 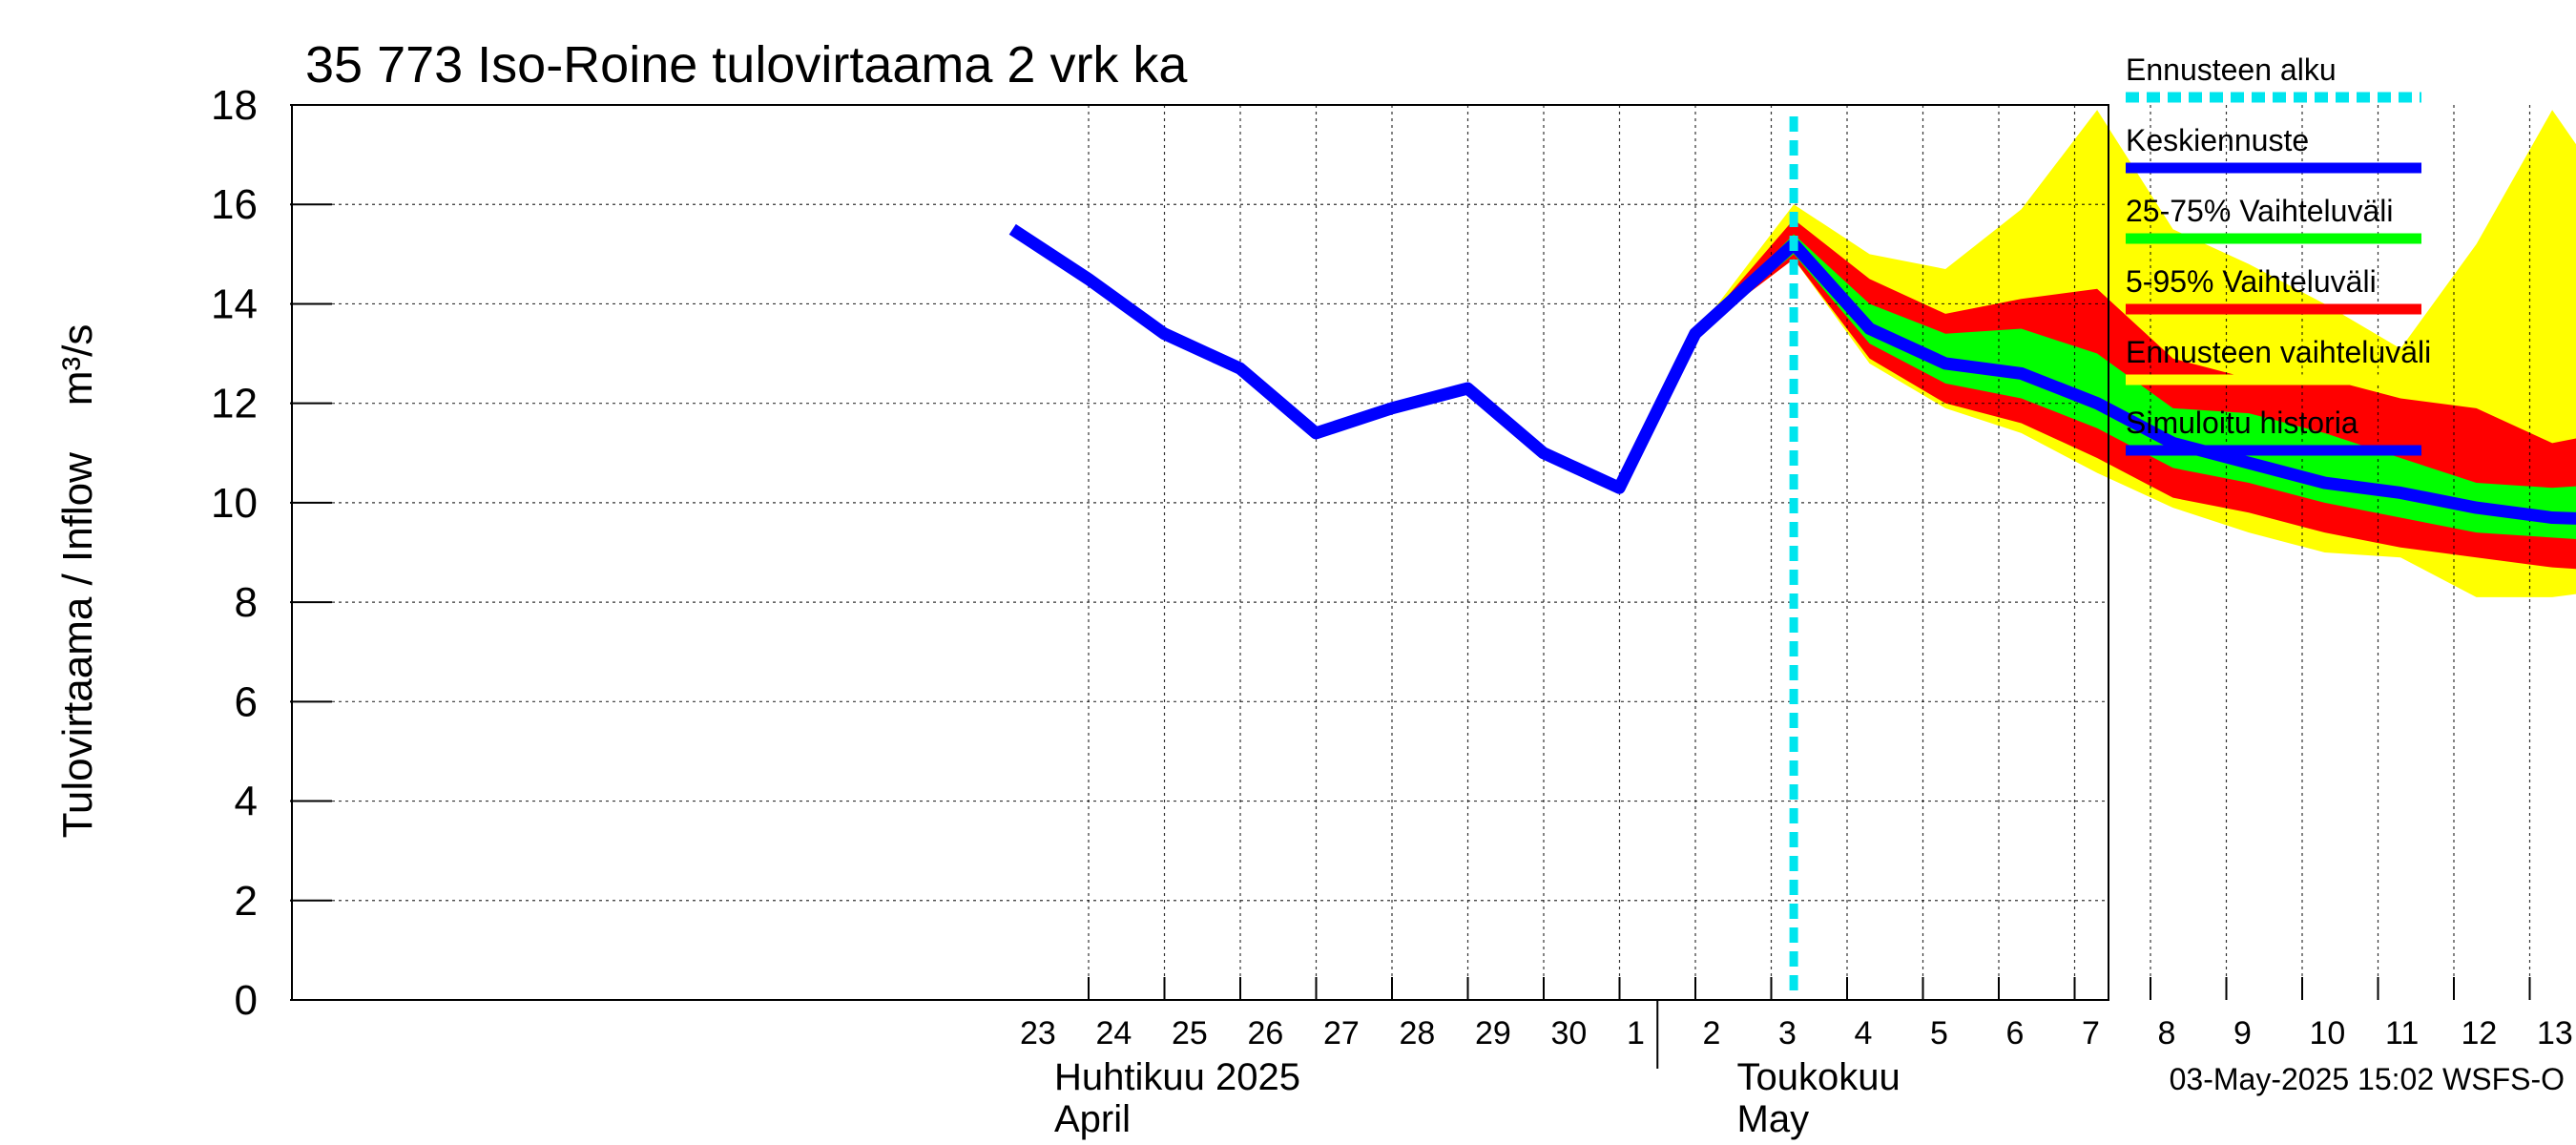 I want to click on x-tick-label: 28, so click(x=1418, y=1033).